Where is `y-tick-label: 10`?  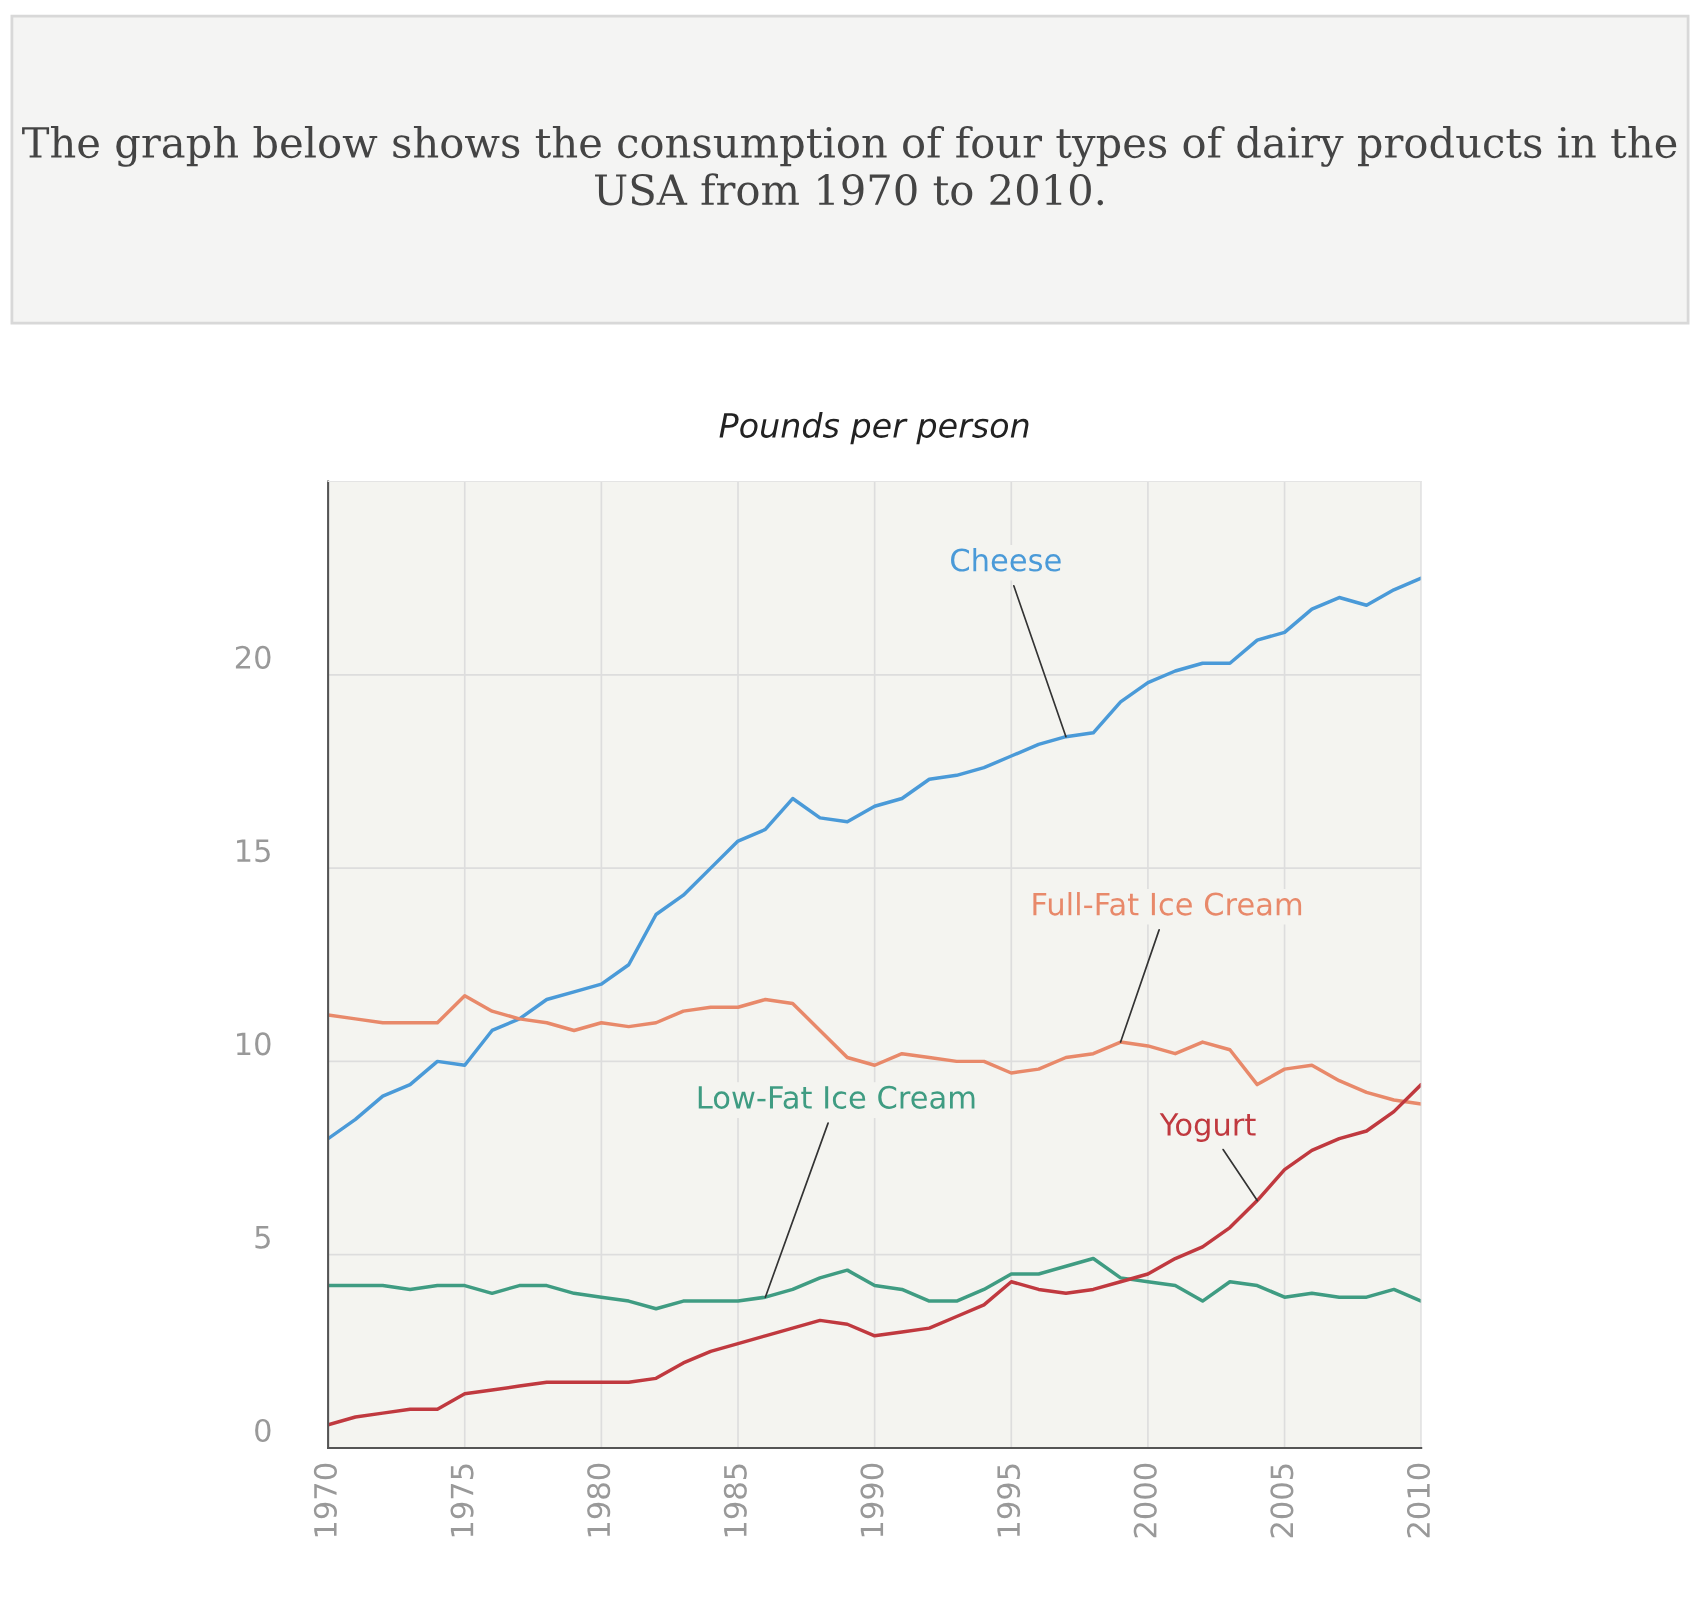 y-tick-label: 10 is located at coordinates (254, 1044).